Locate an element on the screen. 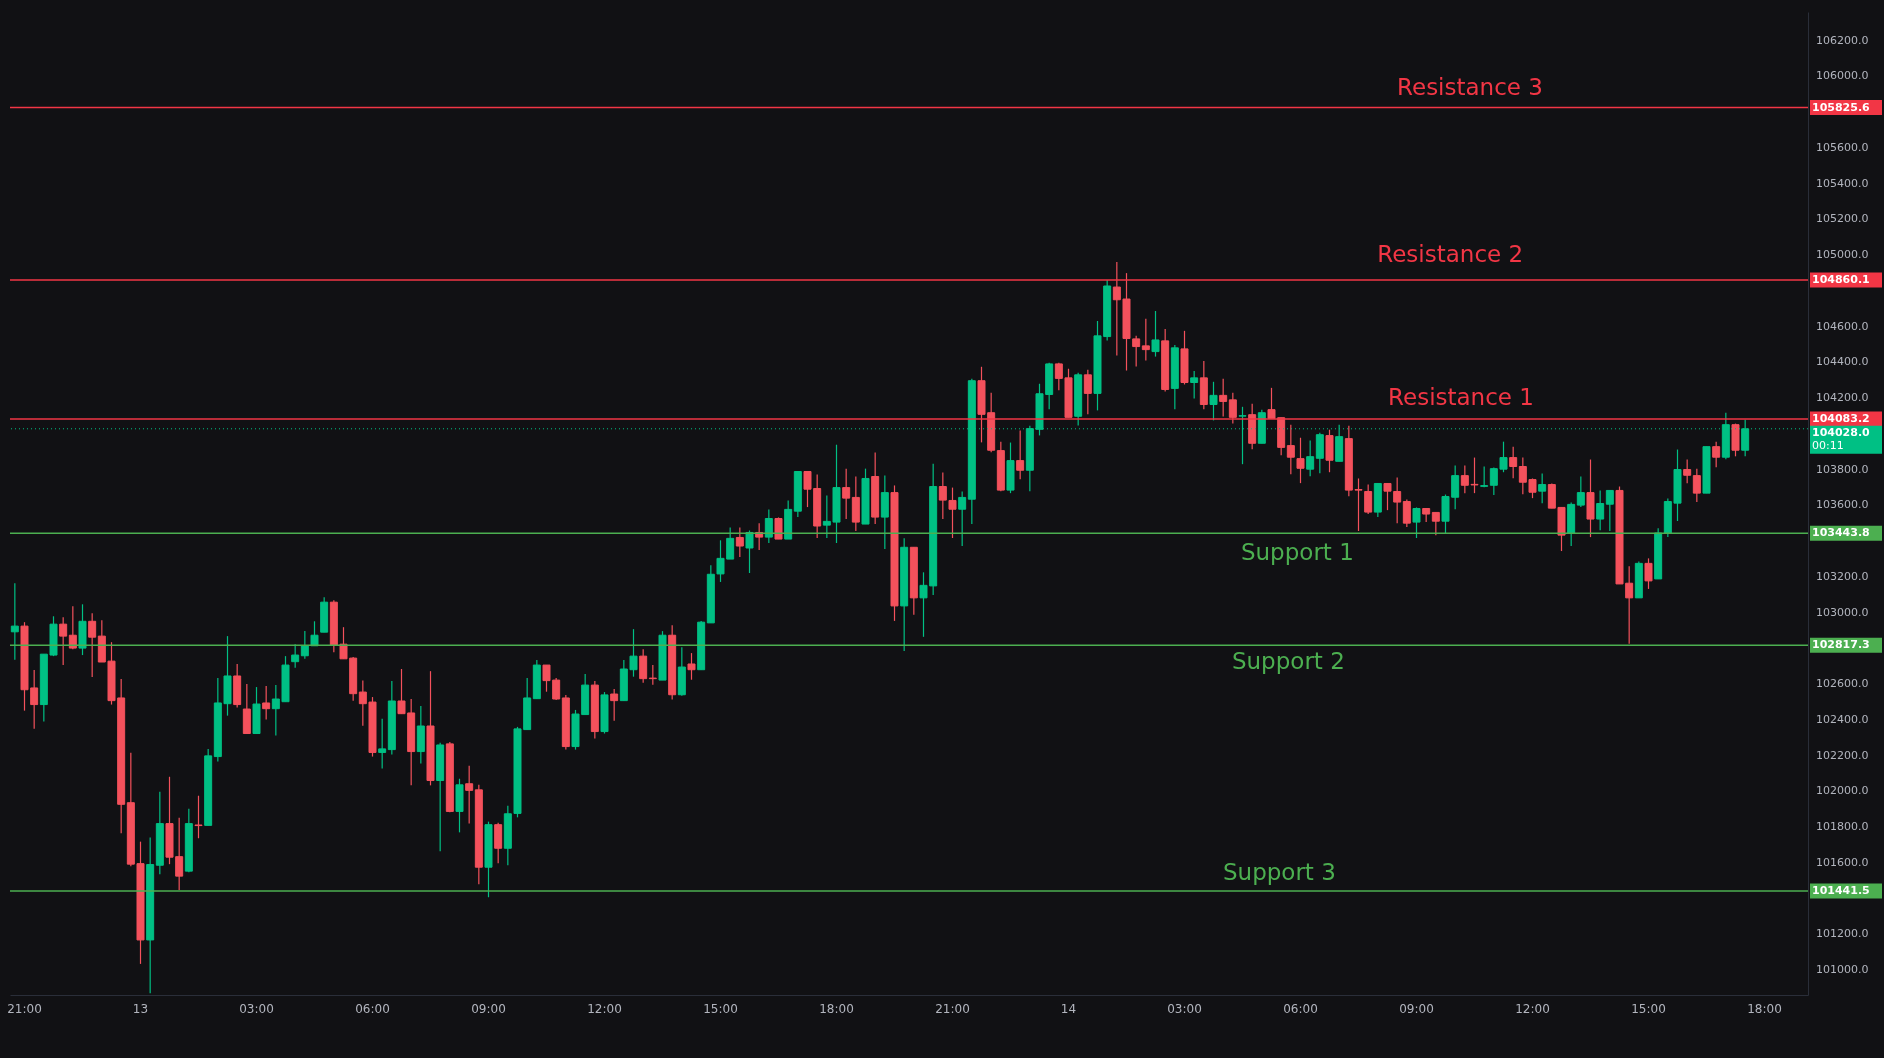 This screenshot has height=1058, width=1884. y-tick-label: 101600.0 is located at coordinates (1842, 862).